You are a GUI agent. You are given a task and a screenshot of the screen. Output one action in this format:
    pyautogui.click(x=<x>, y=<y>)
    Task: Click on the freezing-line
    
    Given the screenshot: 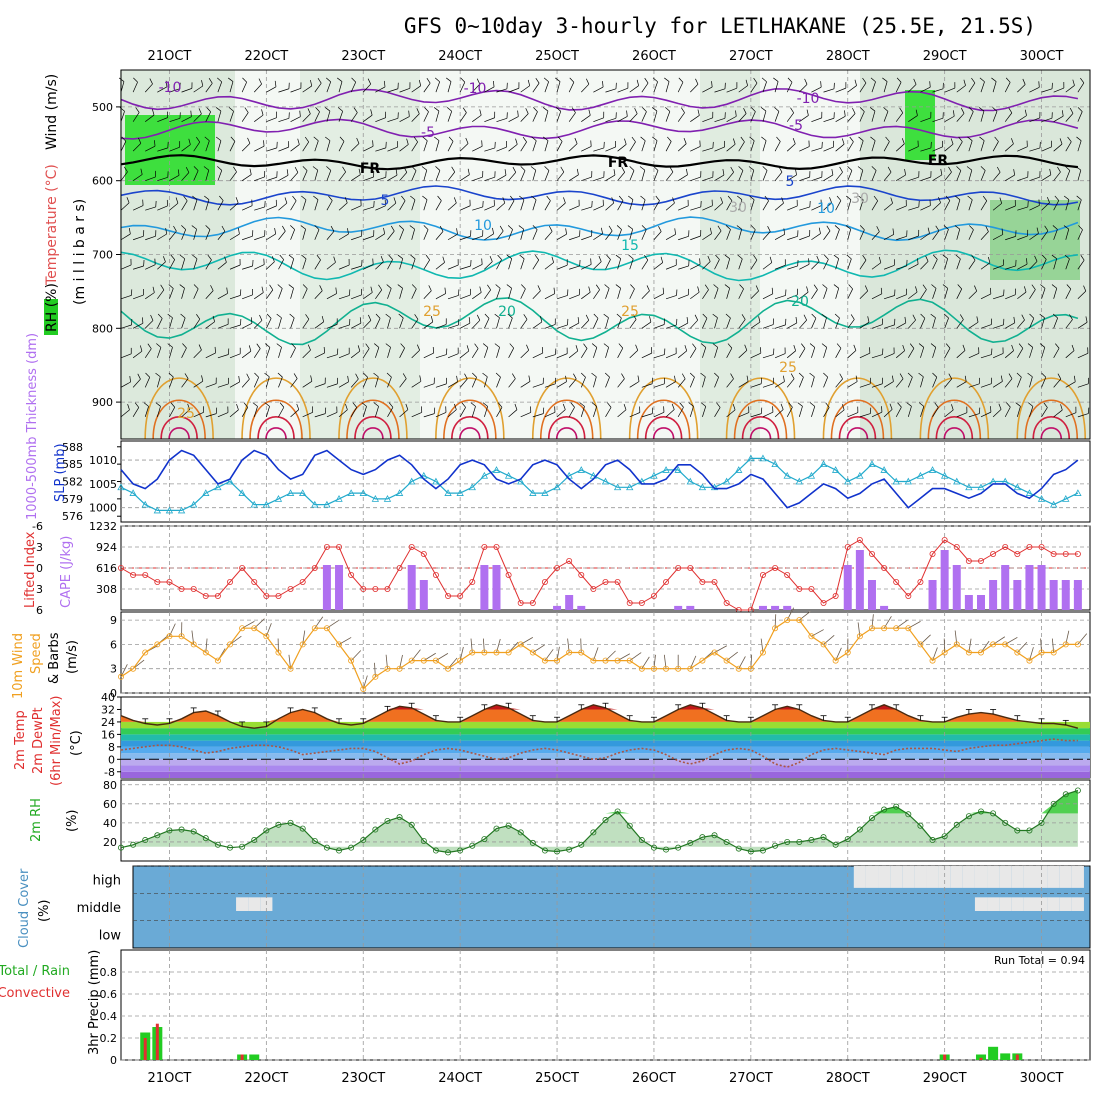 What is the action you would take?
    pyautogui.click(x=599, y=162)
    